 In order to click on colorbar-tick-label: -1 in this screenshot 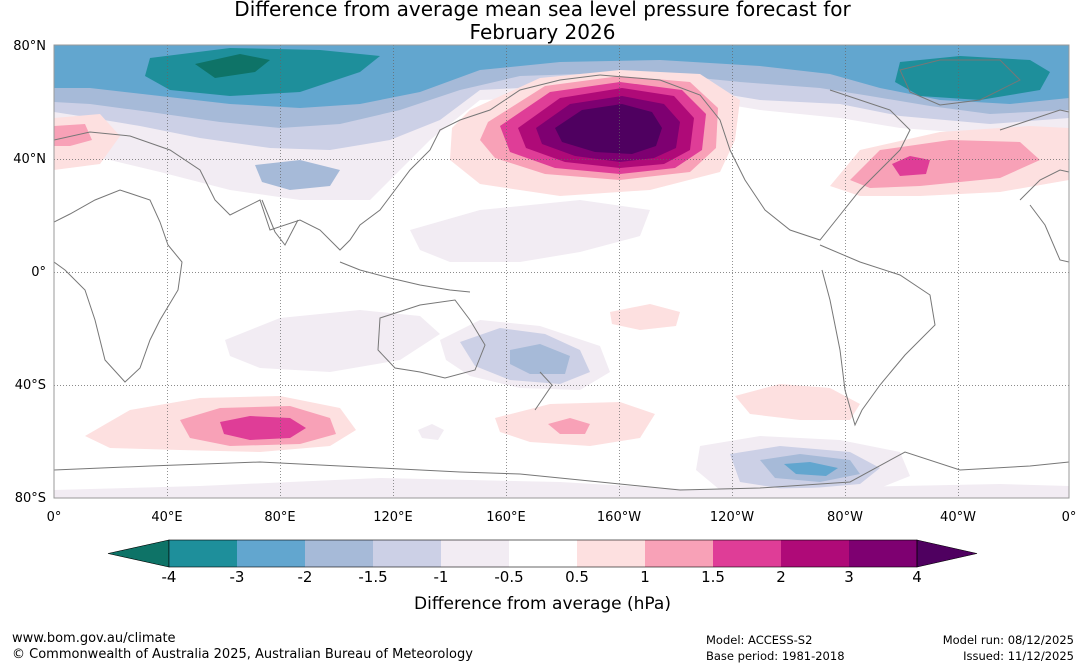, I will do `click(441, 577)`.